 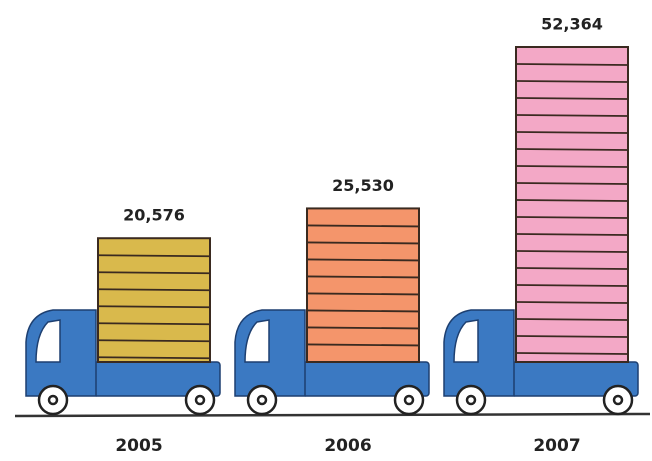 I want to click on value-label: 52,364, so click(x=572, y=24).